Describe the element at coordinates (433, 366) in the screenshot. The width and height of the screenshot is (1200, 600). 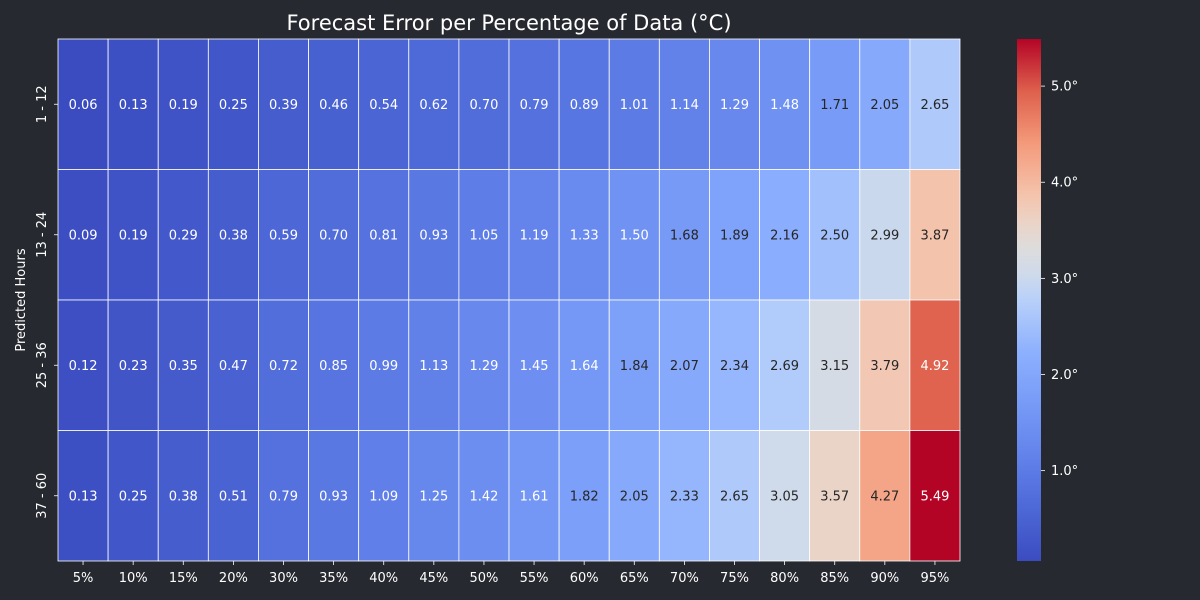
I see `cell-value-label: 1.13` at that location.